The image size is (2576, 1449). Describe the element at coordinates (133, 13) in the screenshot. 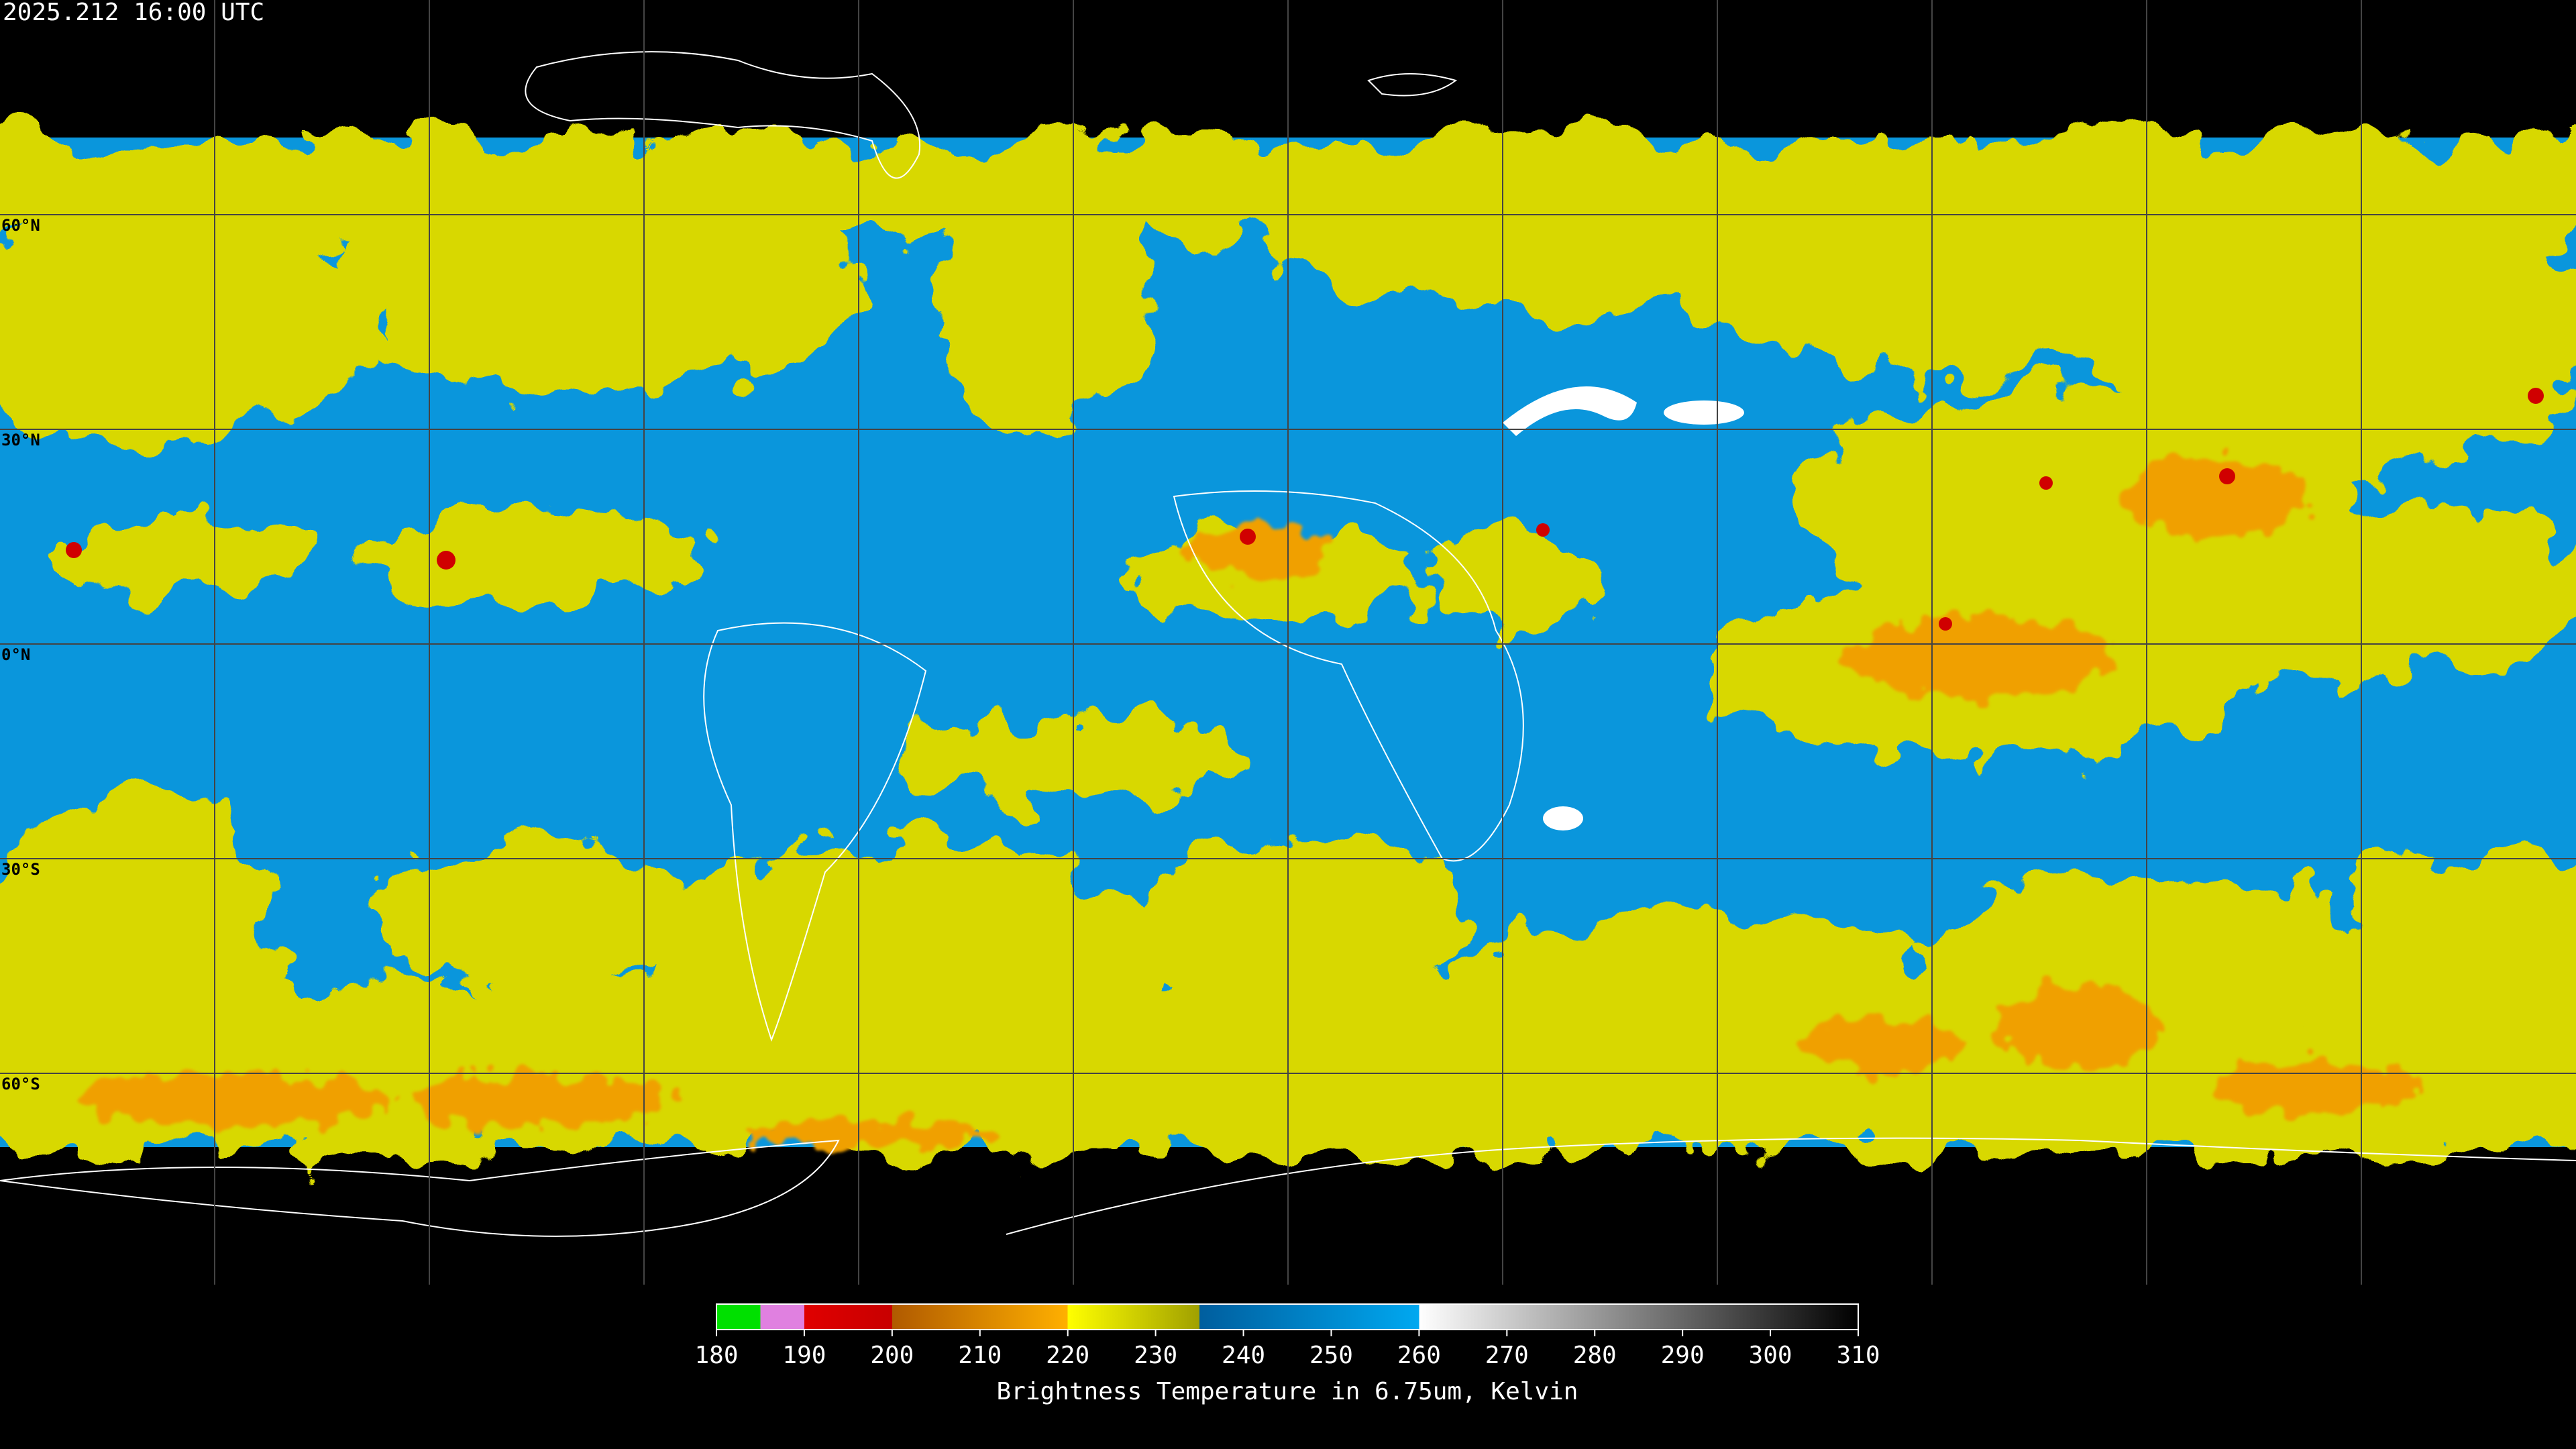

I see `timestamp: 2025.212 16:00 UTC` at that location.